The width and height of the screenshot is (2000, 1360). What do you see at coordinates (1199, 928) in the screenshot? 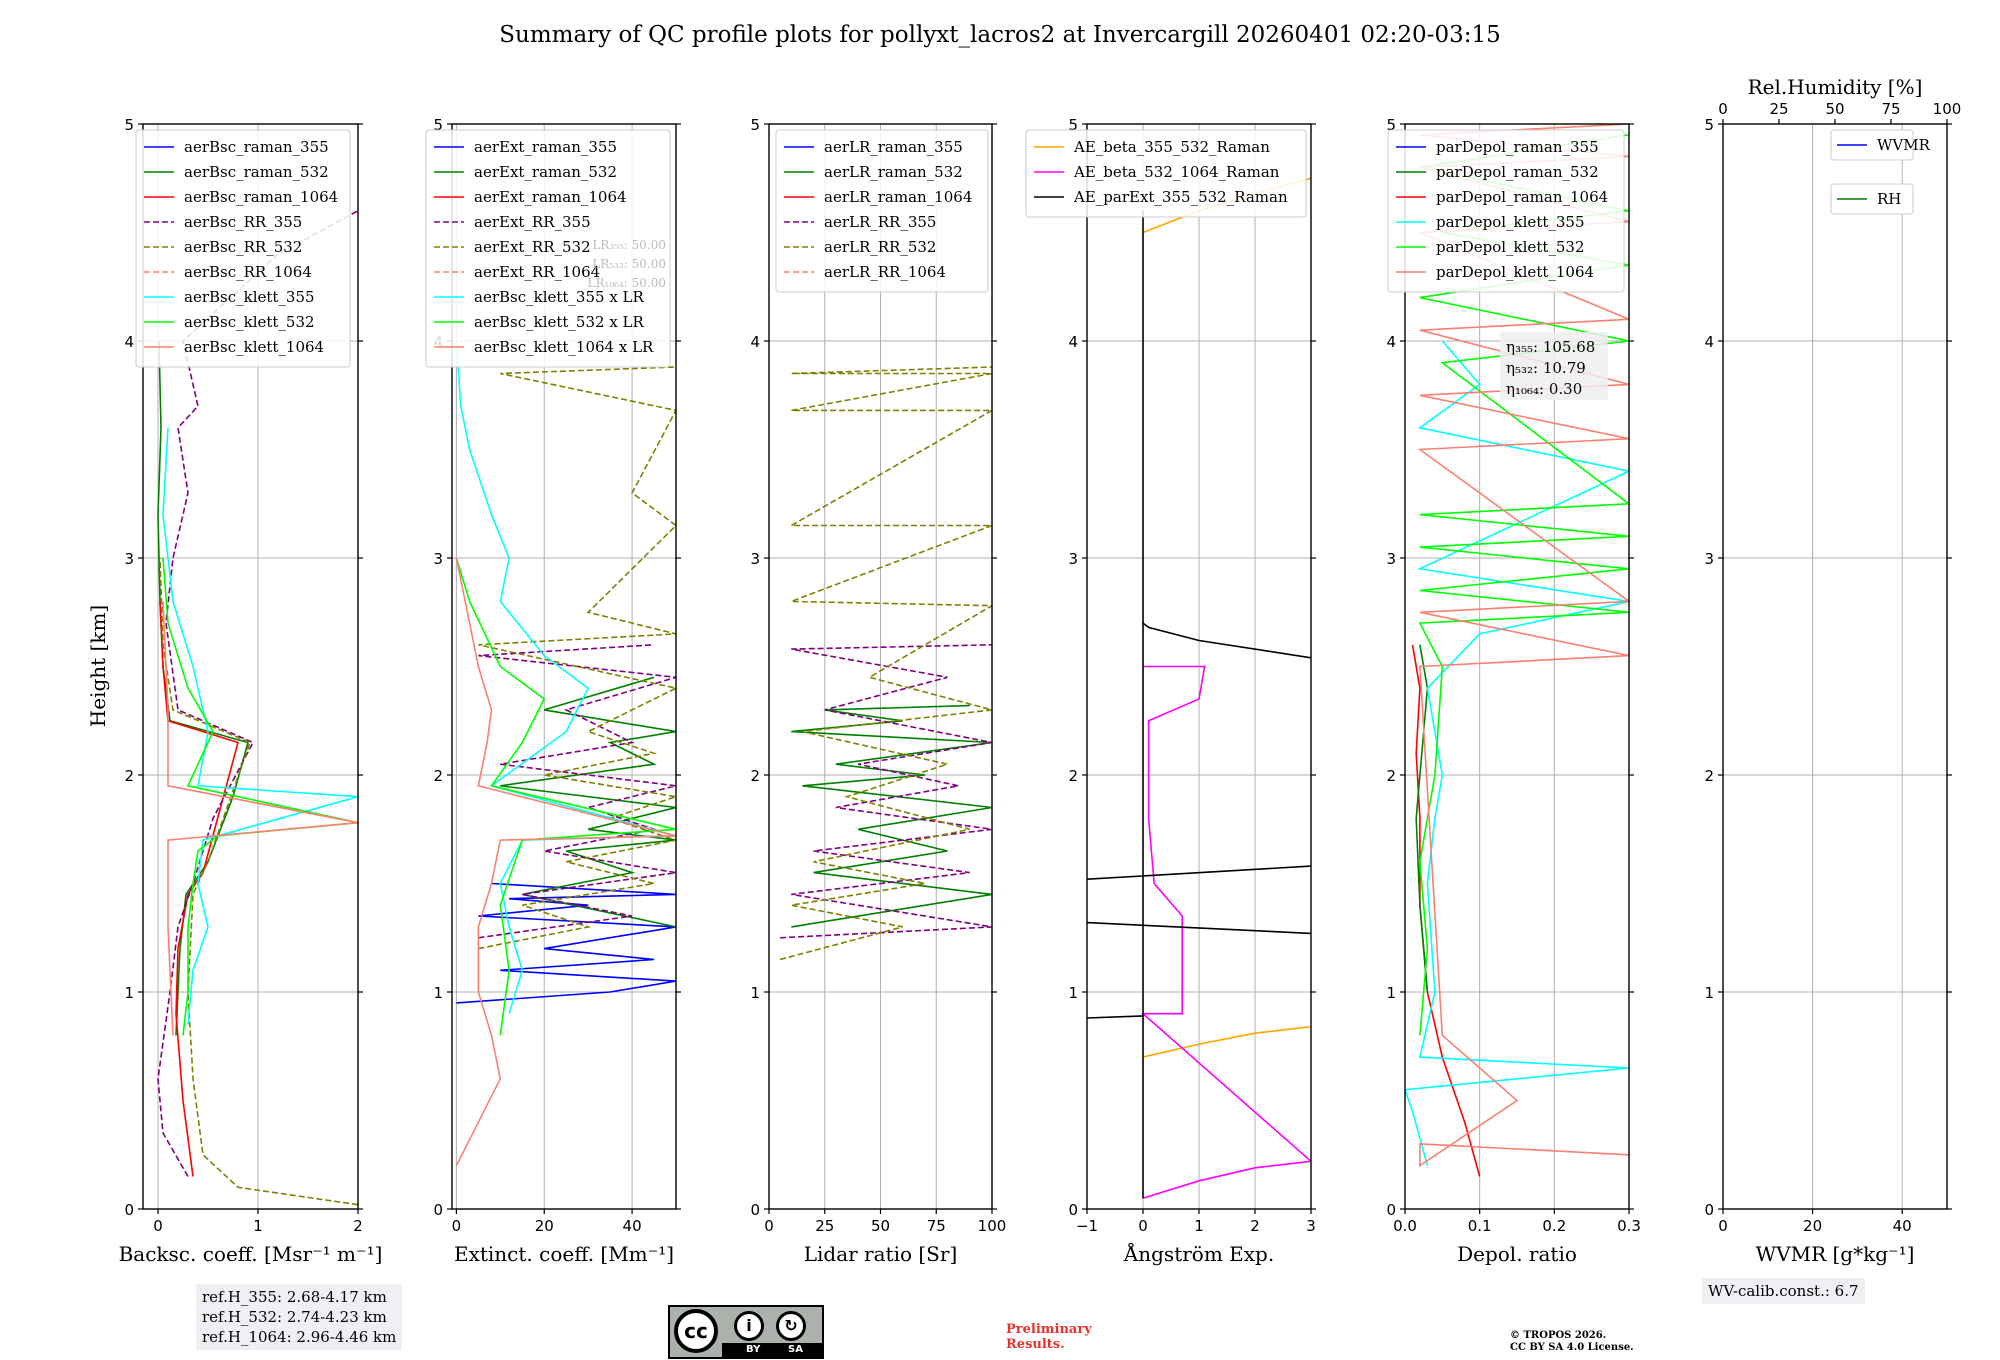
I see `series-line-AE_parExt_355_532_Raman-lines-` at bounding box center [1199, 928].